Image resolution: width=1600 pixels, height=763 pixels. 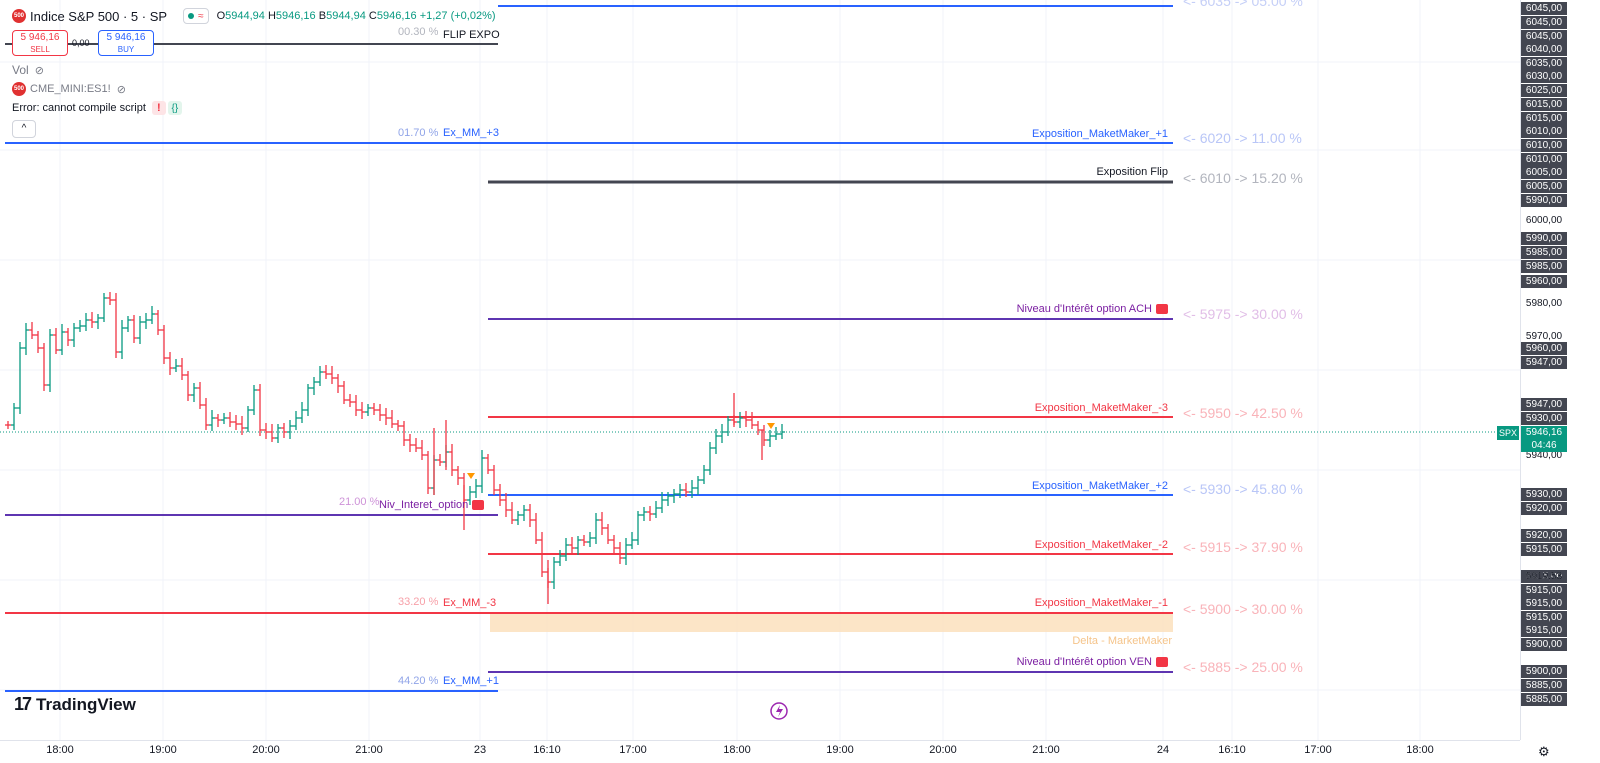 What do you see at coordinates (418, 32) in the screenshot?
I see `flip-expo-pct: 00.30 %` at bounding box center [418, 32].